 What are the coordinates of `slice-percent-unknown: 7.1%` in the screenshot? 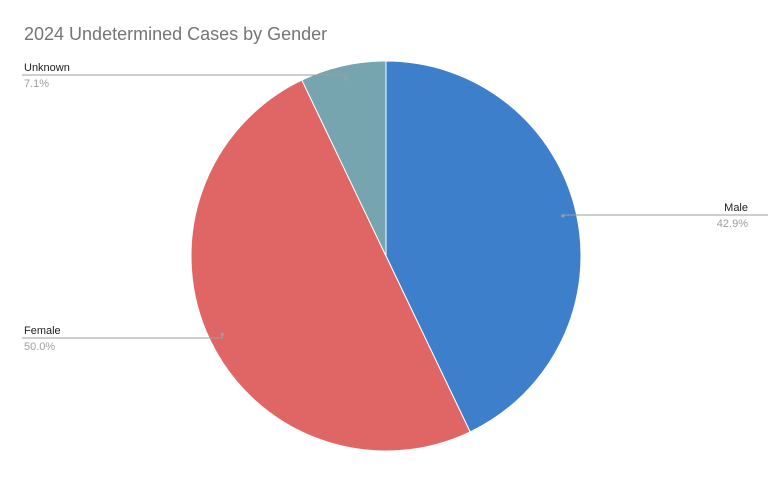 It's located at (36, 84).